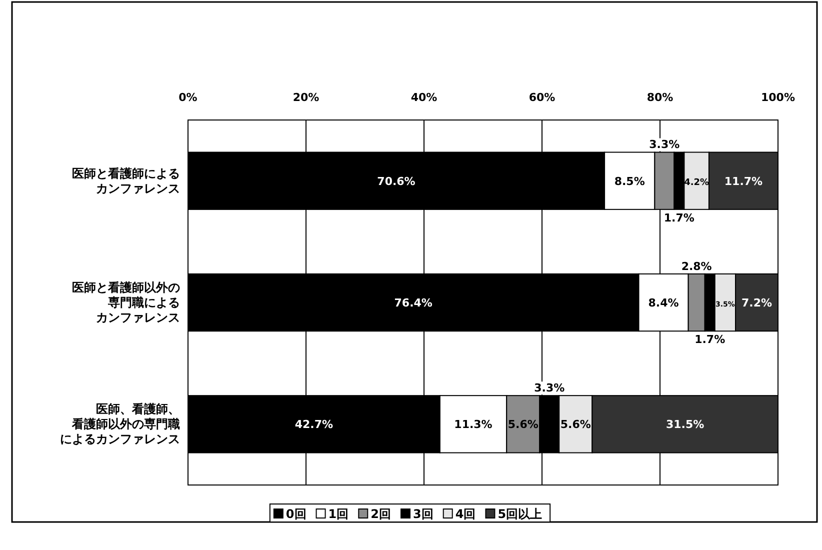 The height and width of the screenshot is (550, 822). Describe the element at coordinates (778, 97) in the screenshot. I see `x-tick-label: 100%` at that location.